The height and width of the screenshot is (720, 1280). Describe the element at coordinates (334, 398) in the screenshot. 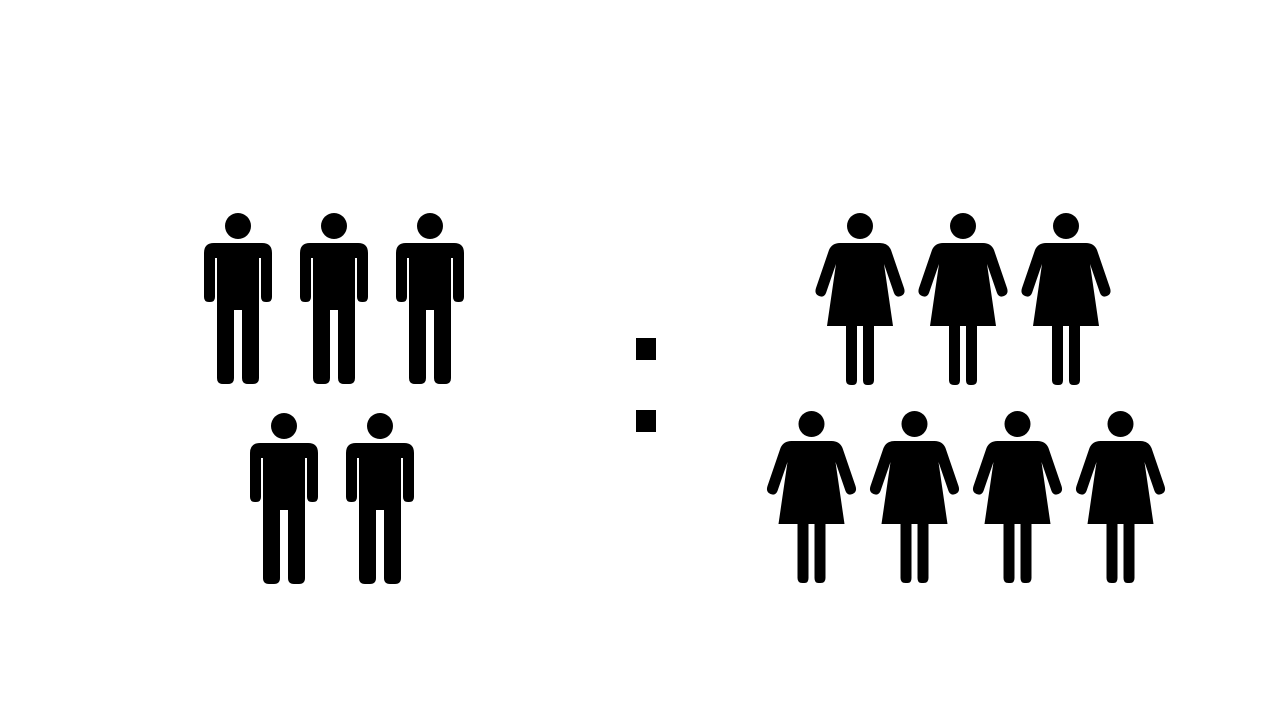

I see `men-group` at that location.